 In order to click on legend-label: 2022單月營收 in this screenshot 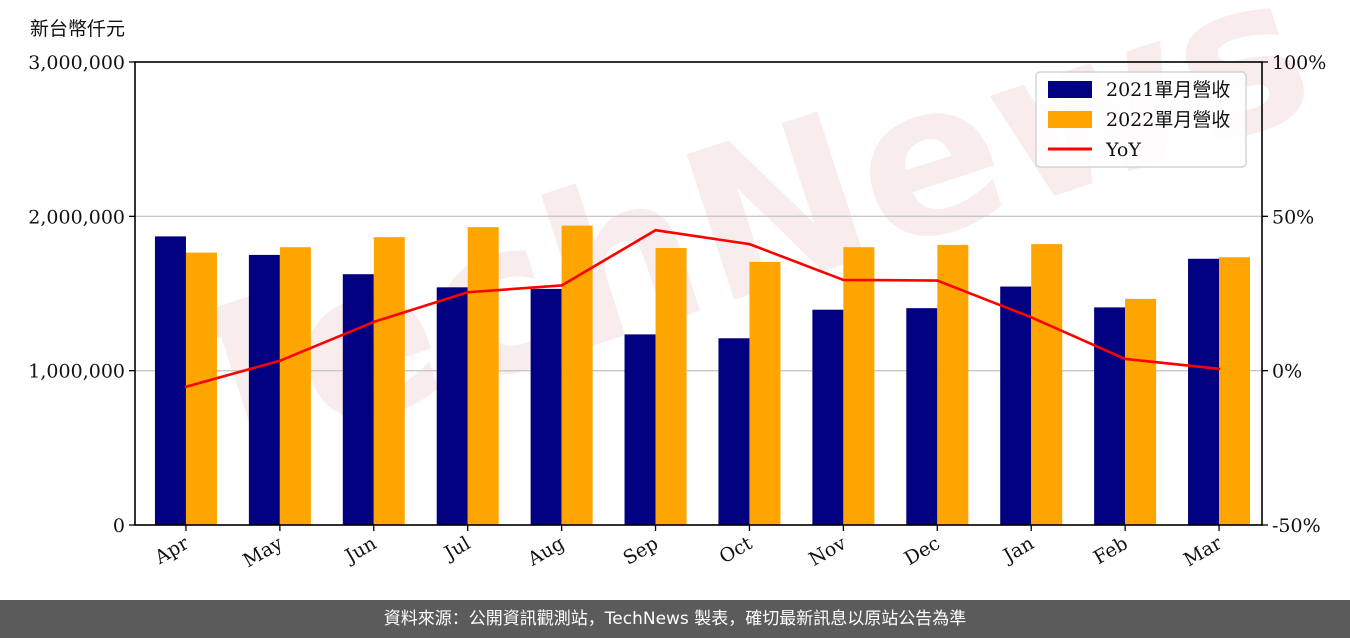, I will do `click(1168, 120)`.